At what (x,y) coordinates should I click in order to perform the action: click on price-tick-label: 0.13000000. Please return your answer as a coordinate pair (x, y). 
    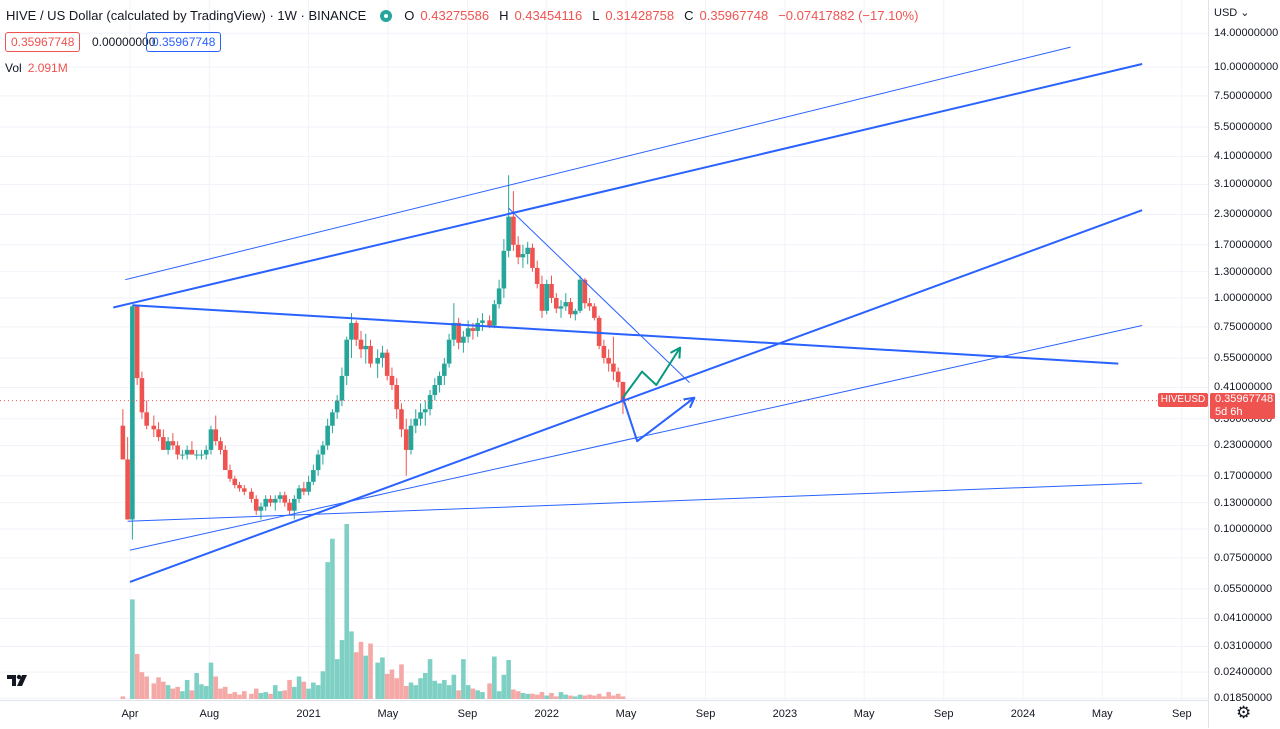
    Looking at the image, I should click on (1243, 502).